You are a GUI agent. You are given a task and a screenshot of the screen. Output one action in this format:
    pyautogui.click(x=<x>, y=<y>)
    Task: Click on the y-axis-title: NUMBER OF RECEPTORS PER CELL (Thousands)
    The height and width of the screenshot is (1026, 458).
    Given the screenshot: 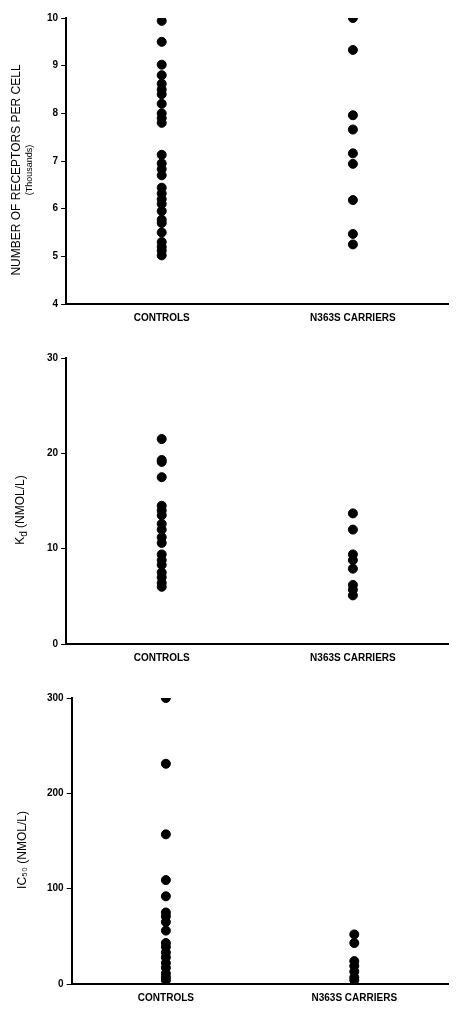 What is the action you would take?
    pyautogui.click(x=21, y=170)
    